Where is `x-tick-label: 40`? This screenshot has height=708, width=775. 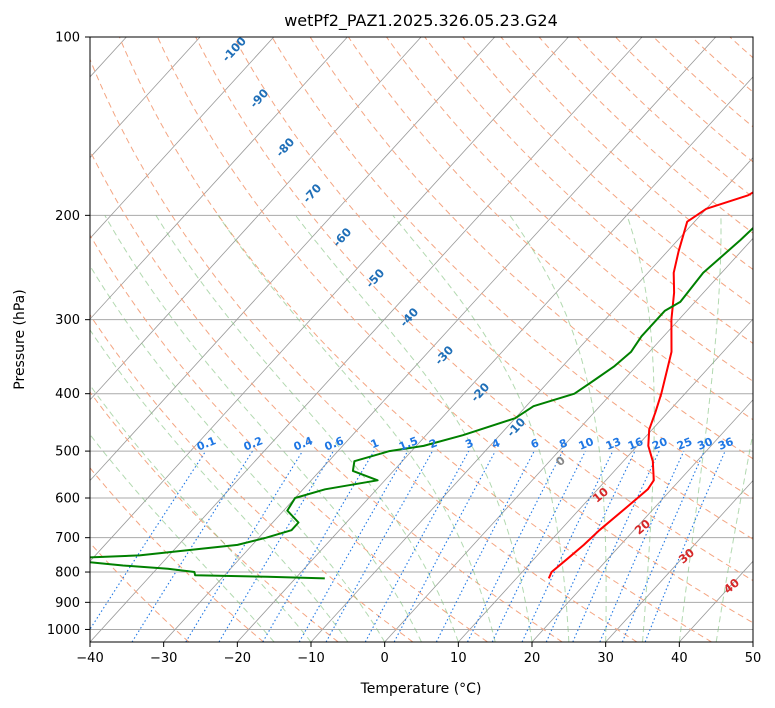 x-tick-label: 40 is located at coordinates (679, 658).